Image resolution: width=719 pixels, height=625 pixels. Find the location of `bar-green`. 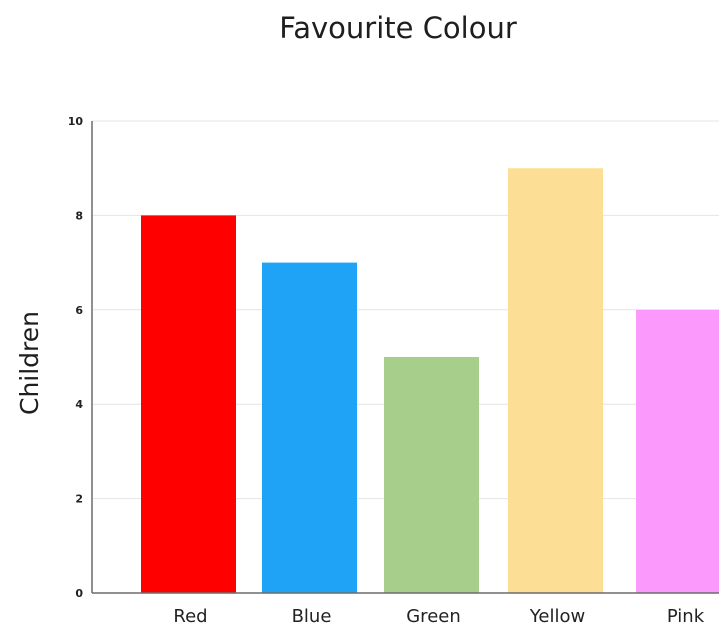

bar-green is located at coordinates (431, 475).